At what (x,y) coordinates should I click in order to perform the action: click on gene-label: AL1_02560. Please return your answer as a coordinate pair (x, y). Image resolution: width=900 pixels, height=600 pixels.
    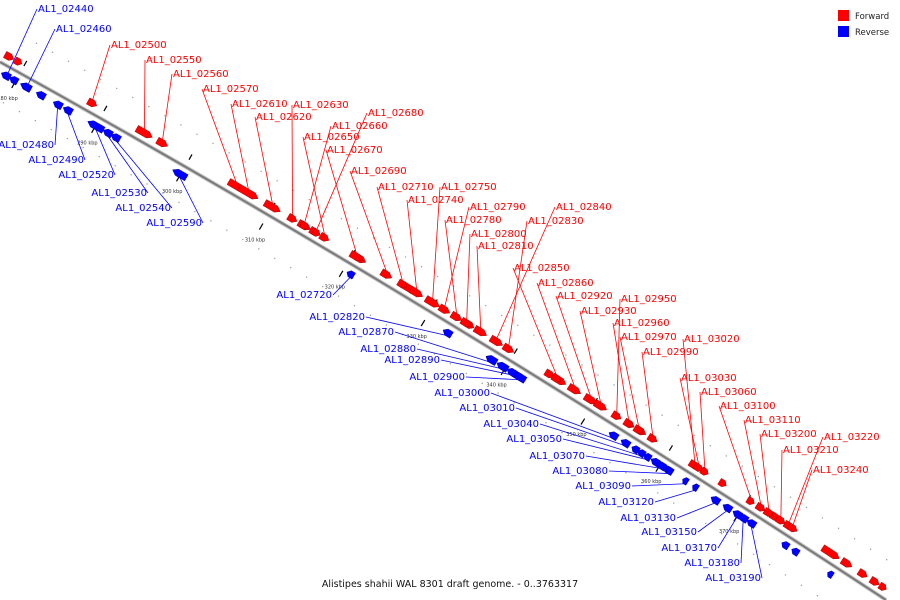
    Looking at the image, I should click on (201, 74).